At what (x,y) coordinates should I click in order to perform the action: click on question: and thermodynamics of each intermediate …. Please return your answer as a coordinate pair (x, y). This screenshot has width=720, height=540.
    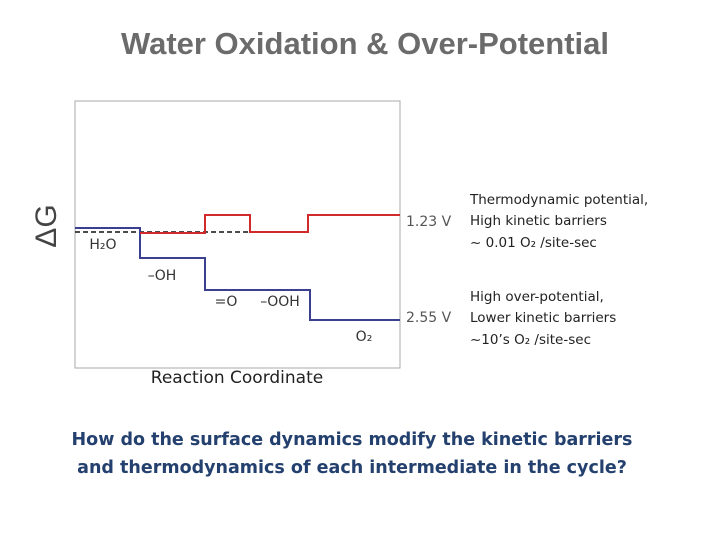
    Looking at the image, I should click on (352, 468).